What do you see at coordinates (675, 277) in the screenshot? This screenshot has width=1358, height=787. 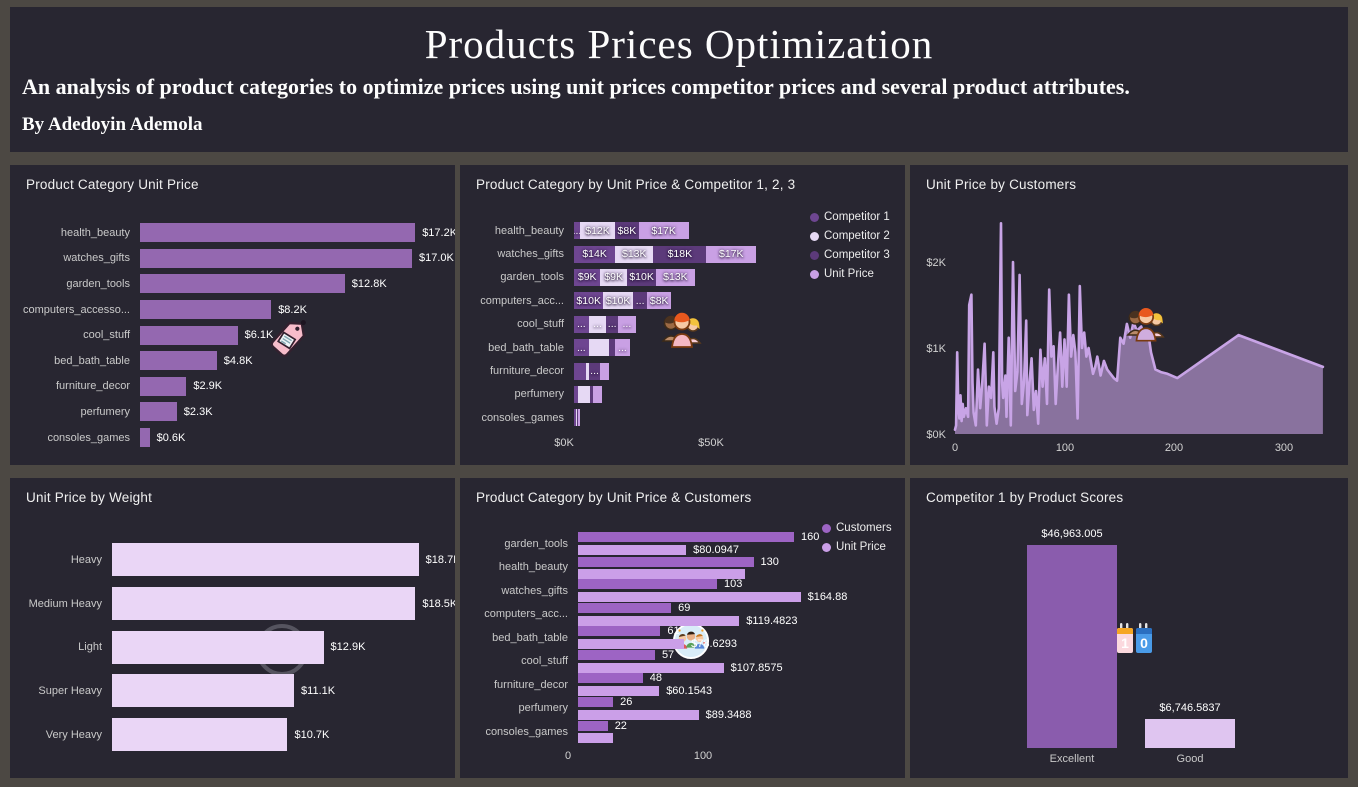 I see `segment-unit-price: $13K` at bounding box center [675, 277].